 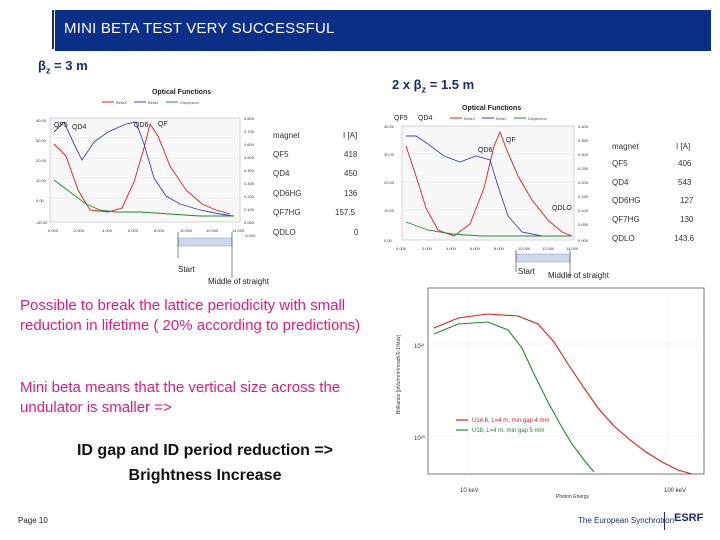 What do you see at coordinates (383, 50) in the screenshot?
I see `title-rule` at bounding box center [383, 50].